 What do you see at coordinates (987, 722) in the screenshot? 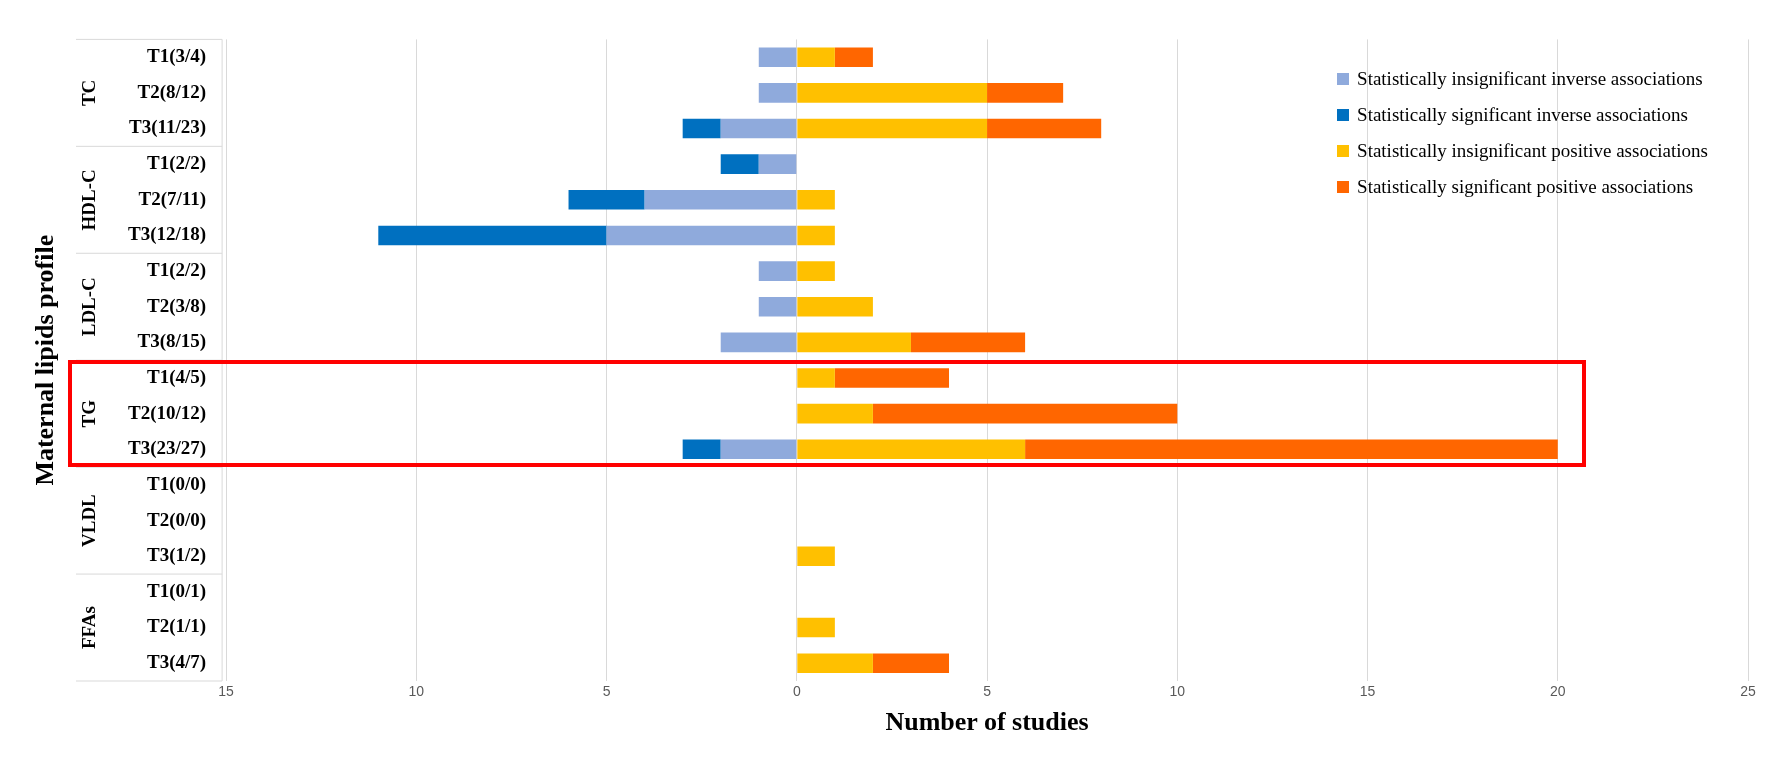
I see `x-axis-title: Number of studies` at bounding box center [987, 722].